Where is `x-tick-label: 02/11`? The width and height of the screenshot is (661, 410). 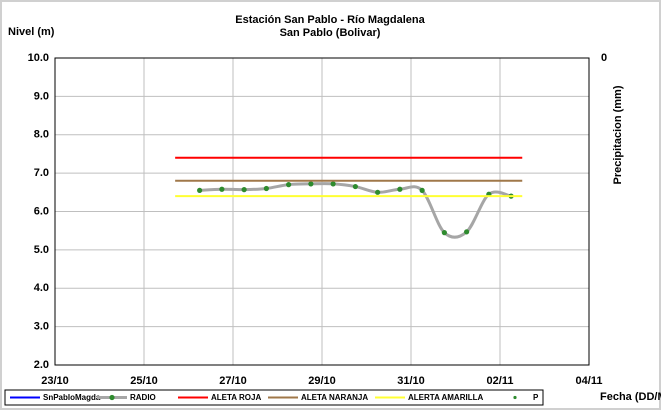
x-tick-label: 02/11 is located at coordinates (500, 381).